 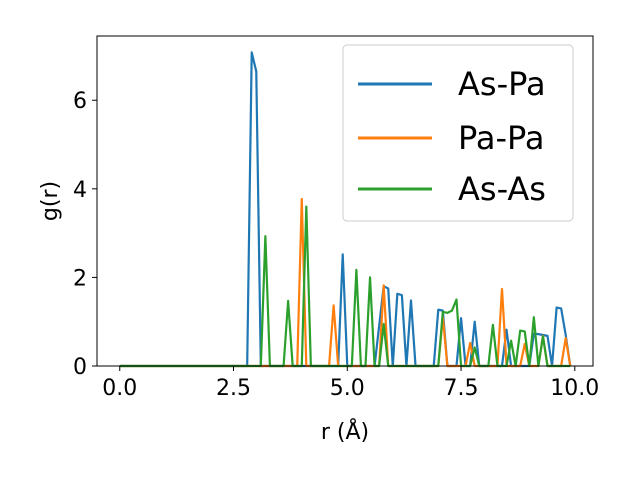 What do you see at coordinates (85, 234) in the screenshot?
I see `y-axis: 0 2 4 6` at bounding box center [85, 234].